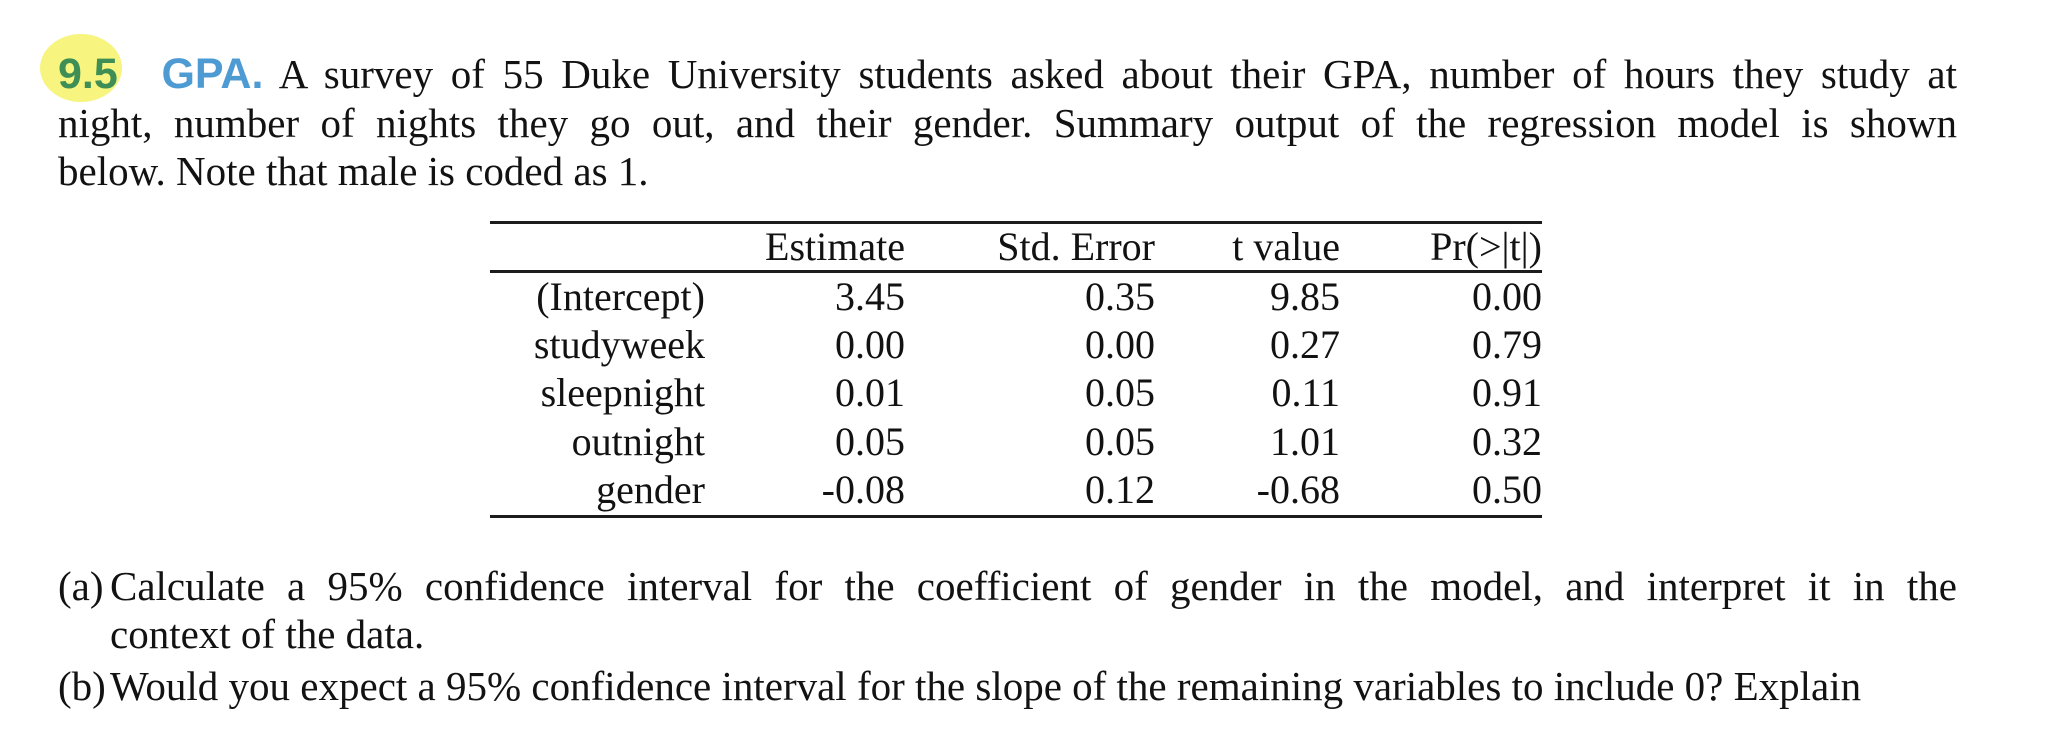  What do you see at coordinates (1247, 492) in the screenshot?
I see `cell-t-value: -0.68` at bounding box center [1247, 492].